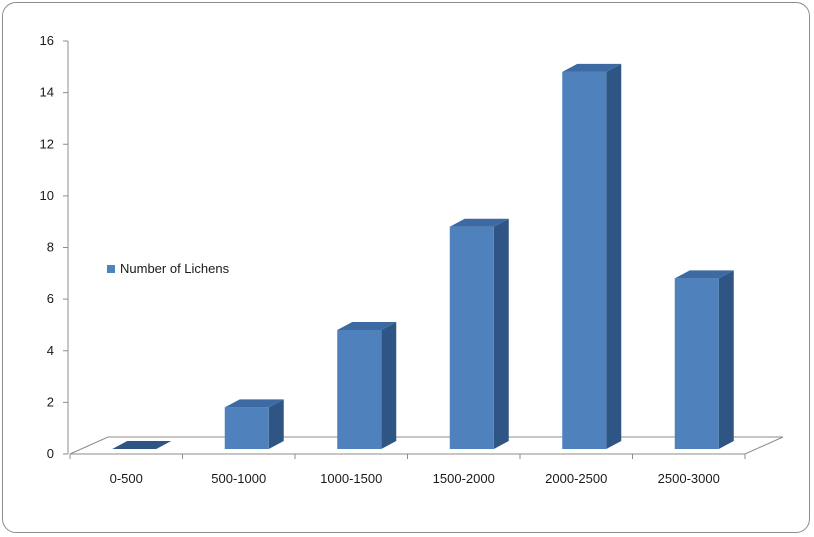  I want to click on y-tick-label: 14, so click(47, 92).